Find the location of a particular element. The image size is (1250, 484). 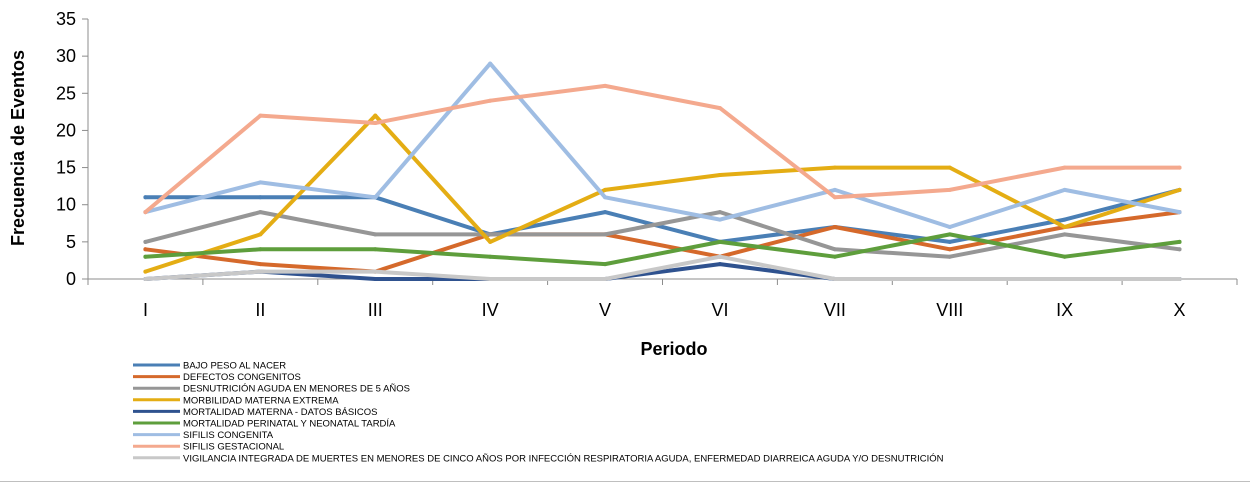

legend-item: SIFILIS GESTACIONAL is located at coordinates (208, 447).